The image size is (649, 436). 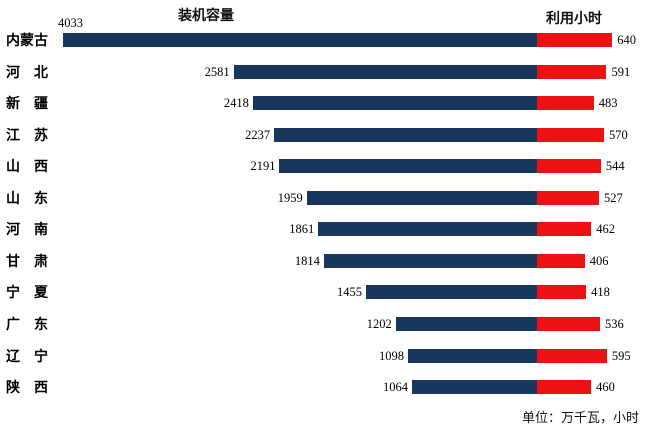 I want to click on hours-value-label: 460, so click(x=605, y=387).